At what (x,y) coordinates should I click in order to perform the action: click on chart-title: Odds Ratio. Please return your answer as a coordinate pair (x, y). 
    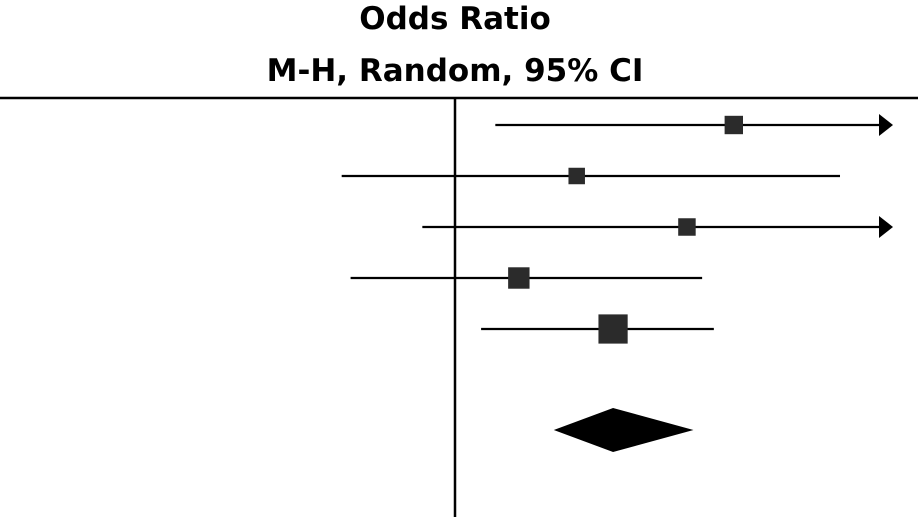
    Looking at the image, I should click on (455, 19).